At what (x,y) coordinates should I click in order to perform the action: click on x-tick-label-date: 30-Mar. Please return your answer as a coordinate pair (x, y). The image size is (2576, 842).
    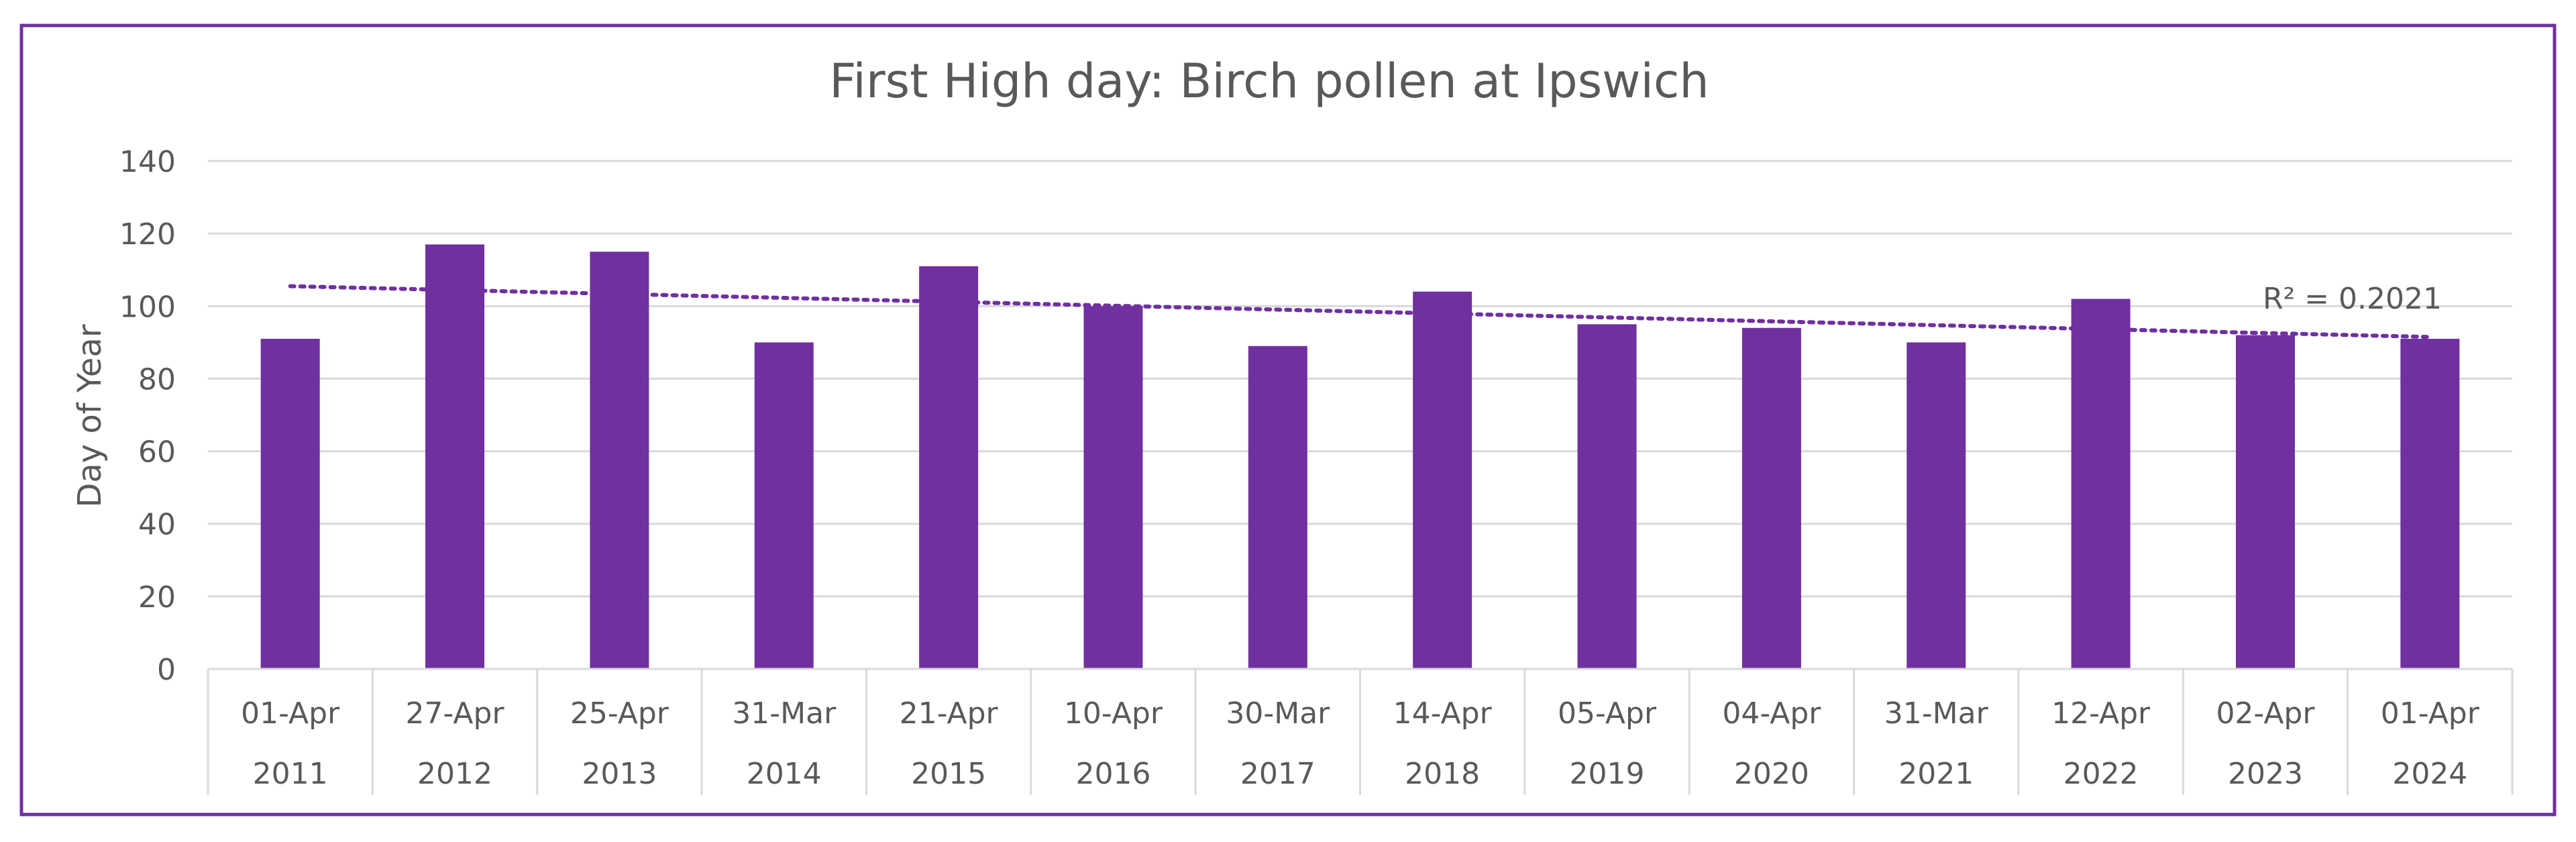
    Looking at the image, I should click on (1278, 713).